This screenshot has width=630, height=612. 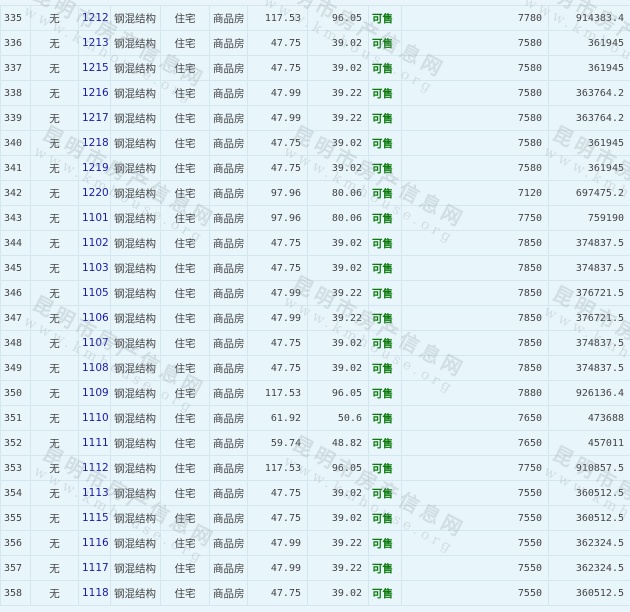 What do you see at coordinates (95, 393) in the screenshot?
I see `room-link: 1109` at bounding box center [95, 393].